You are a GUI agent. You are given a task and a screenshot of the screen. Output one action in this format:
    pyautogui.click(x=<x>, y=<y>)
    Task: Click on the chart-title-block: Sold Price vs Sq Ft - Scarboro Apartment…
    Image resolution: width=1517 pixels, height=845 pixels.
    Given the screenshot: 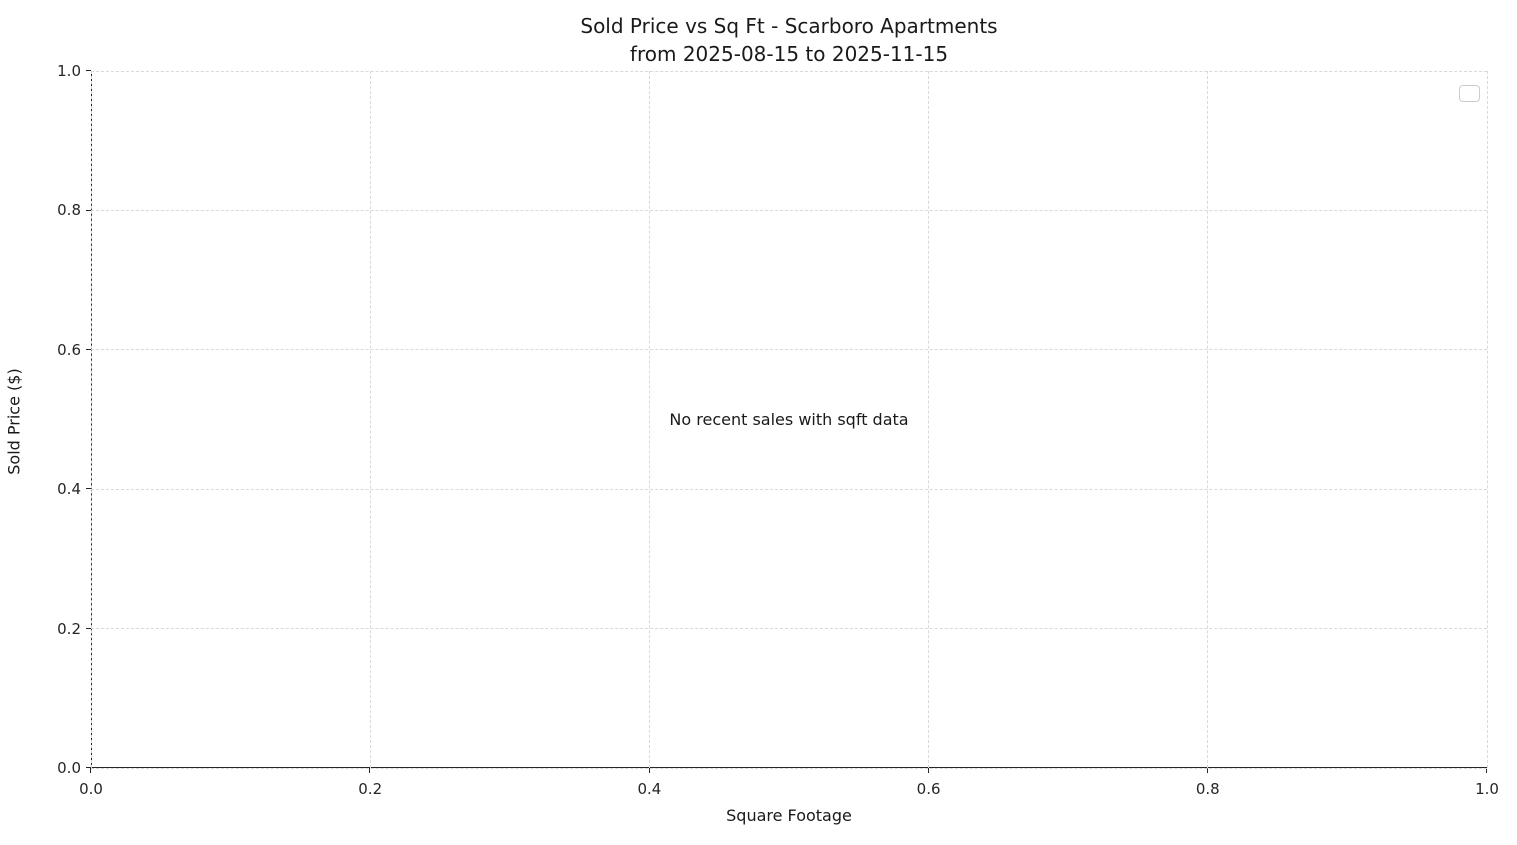 What is the action you would take?
    pyautogui.click(x=789, y=40)
    